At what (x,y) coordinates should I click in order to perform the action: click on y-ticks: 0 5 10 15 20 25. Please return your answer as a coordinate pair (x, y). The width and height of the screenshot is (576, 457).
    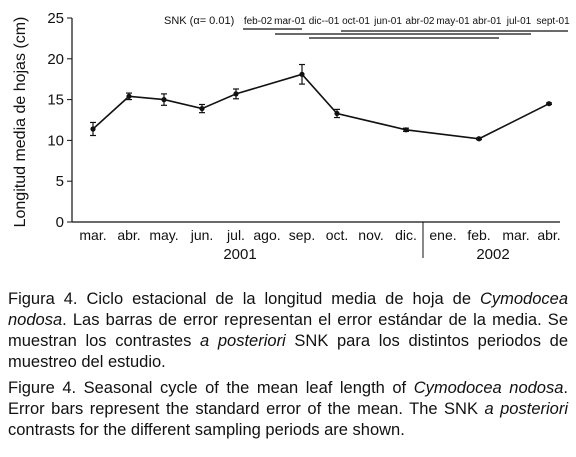
    Looking at the image, I should click on (59, 120).